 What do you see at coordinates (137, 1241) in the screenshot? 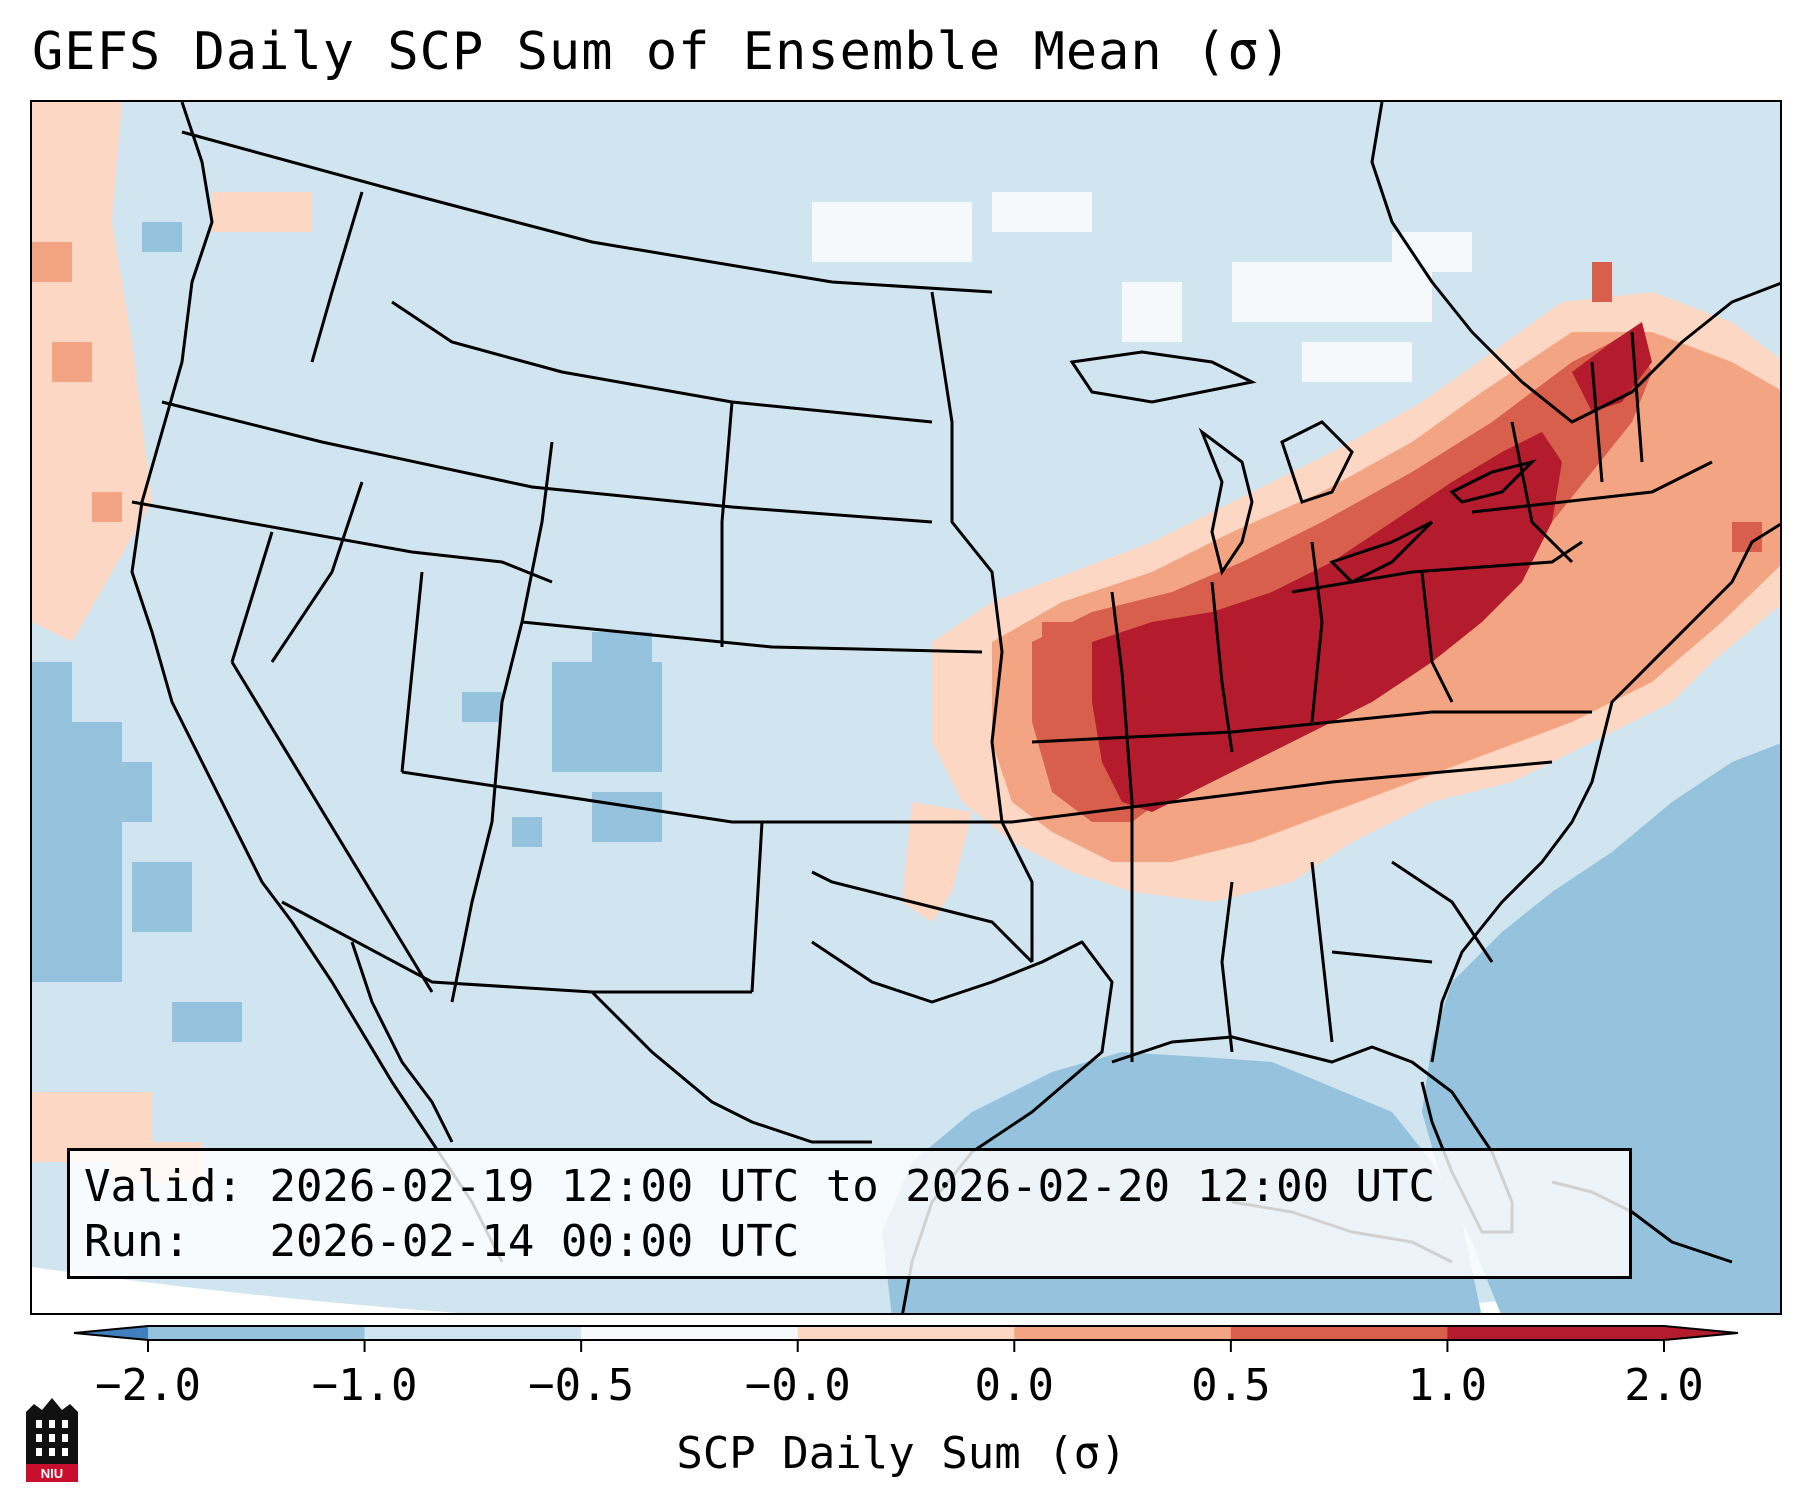
I see `run-label: Run:` at bounding box center [137, 1241].